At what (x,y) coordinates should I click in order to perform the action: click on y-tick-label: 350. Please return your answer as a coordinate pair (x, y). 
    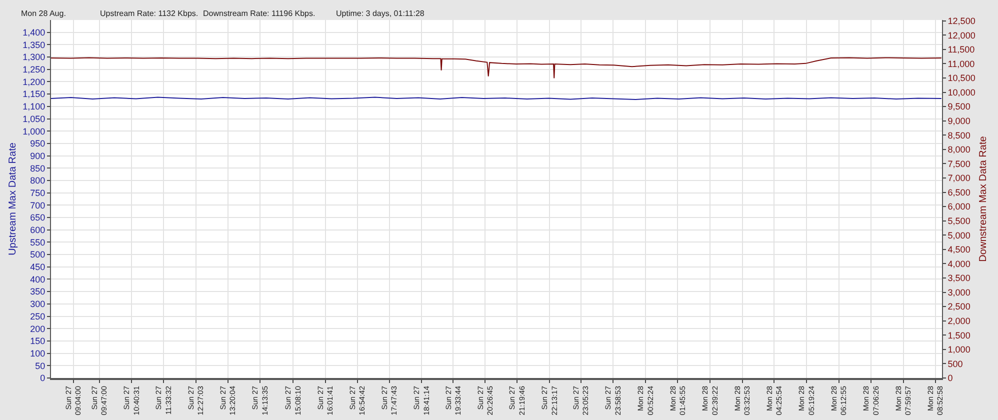
    Looking at the image, I should click on (38, 291).